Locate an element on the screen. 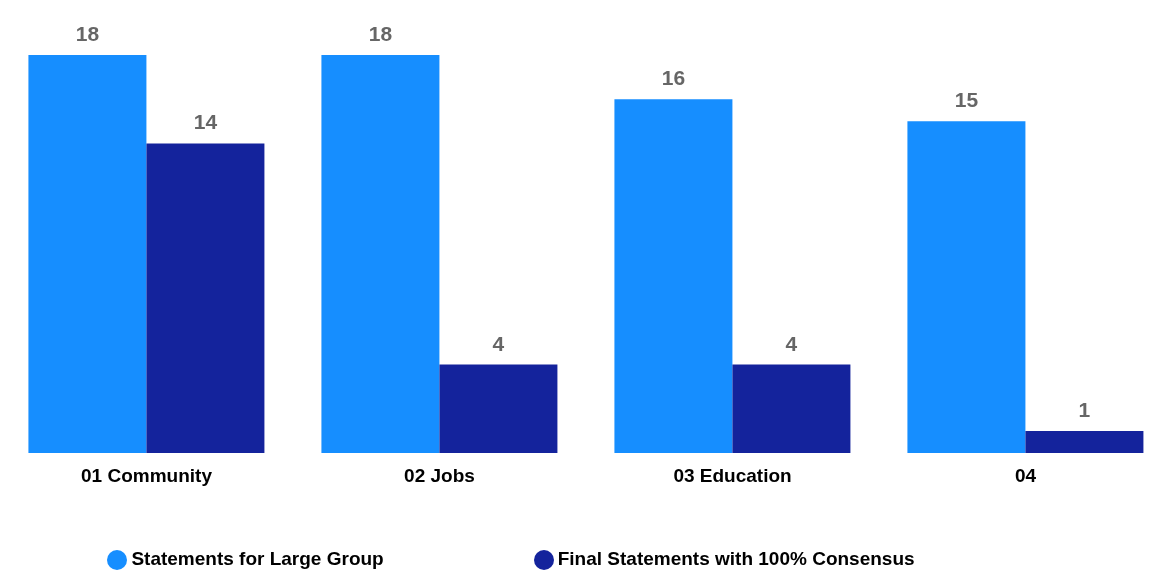 The height and width of the screenshot is (574, 1172). legend-label: Final Statements with 100% Consensus is located at coordinates (736, 558).